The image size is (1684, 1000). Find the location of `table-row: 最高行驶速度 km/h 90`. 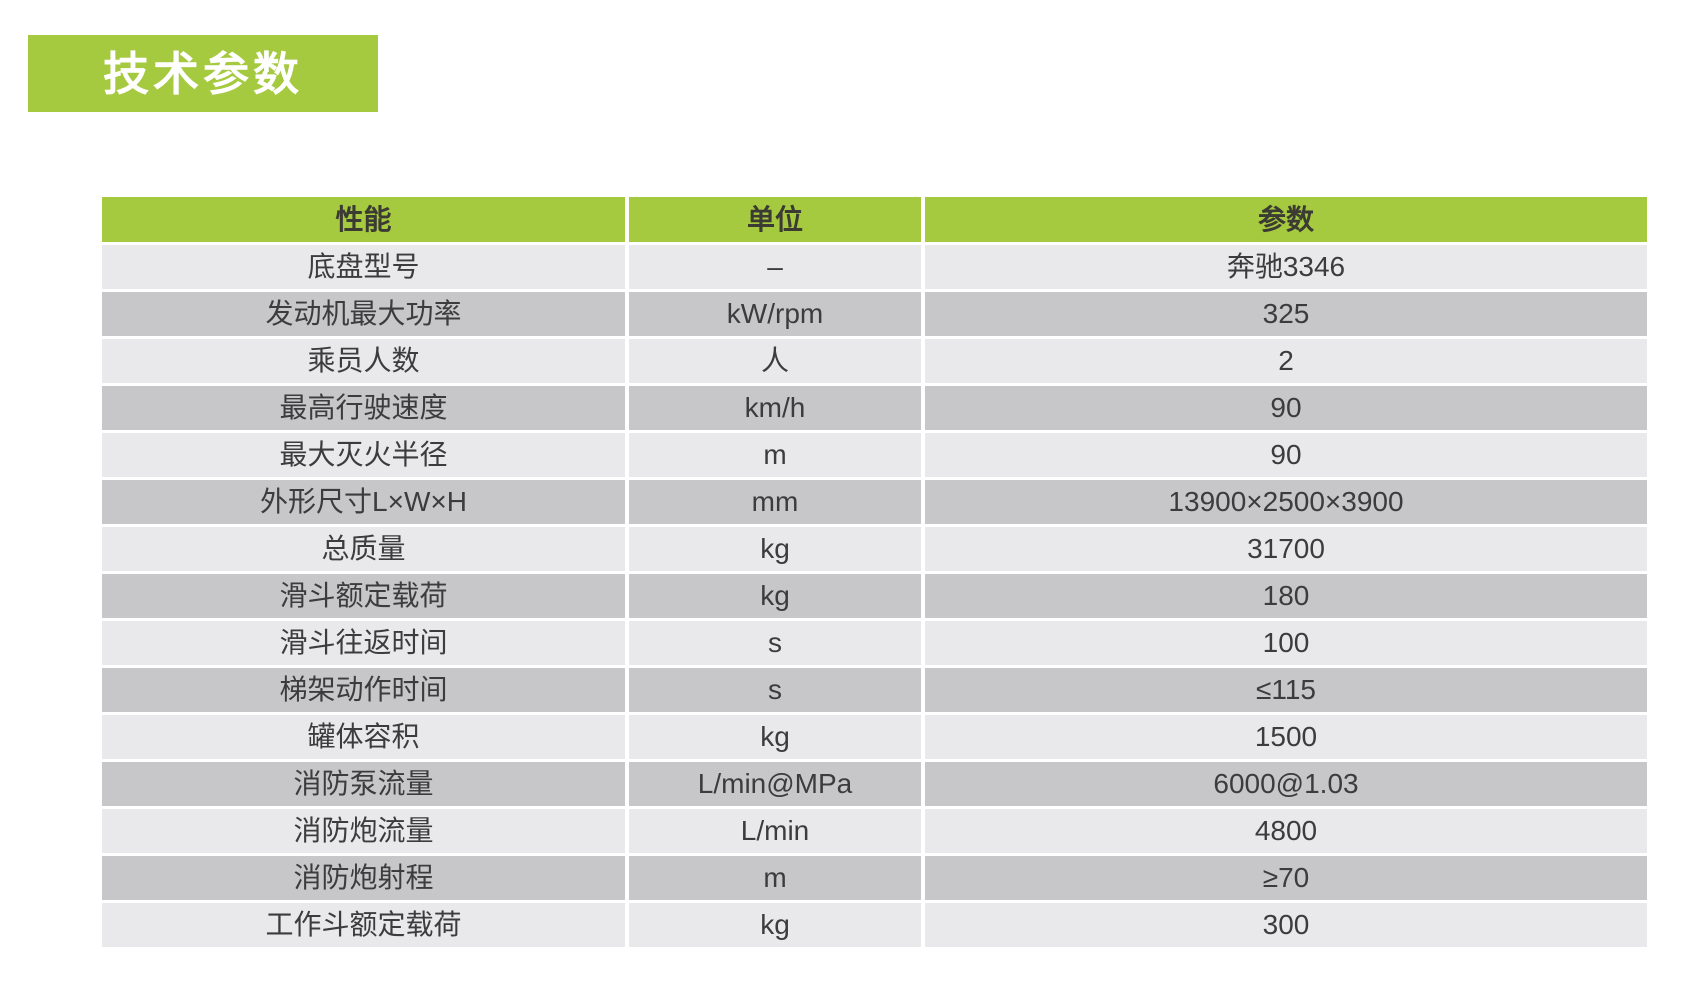

table-row: 最高行驶速度 km/h 90 is located at coordinates (874, 408).